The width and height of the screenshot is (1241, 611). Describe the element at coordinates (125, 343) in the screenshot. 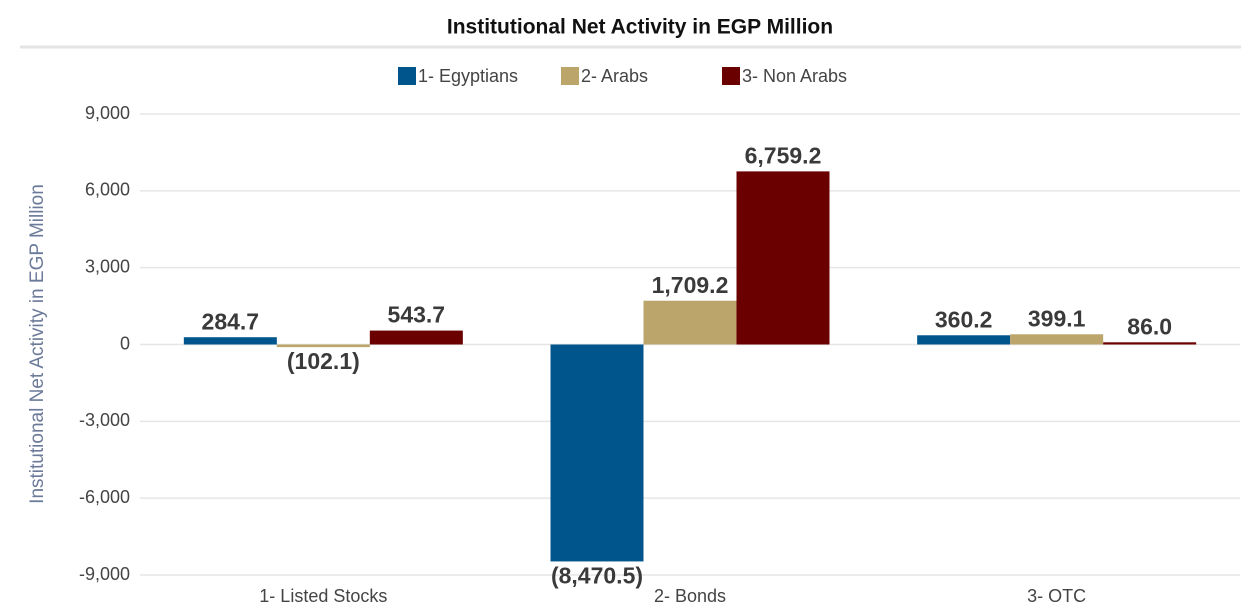

I see `y-tick-label: 0` at that location.